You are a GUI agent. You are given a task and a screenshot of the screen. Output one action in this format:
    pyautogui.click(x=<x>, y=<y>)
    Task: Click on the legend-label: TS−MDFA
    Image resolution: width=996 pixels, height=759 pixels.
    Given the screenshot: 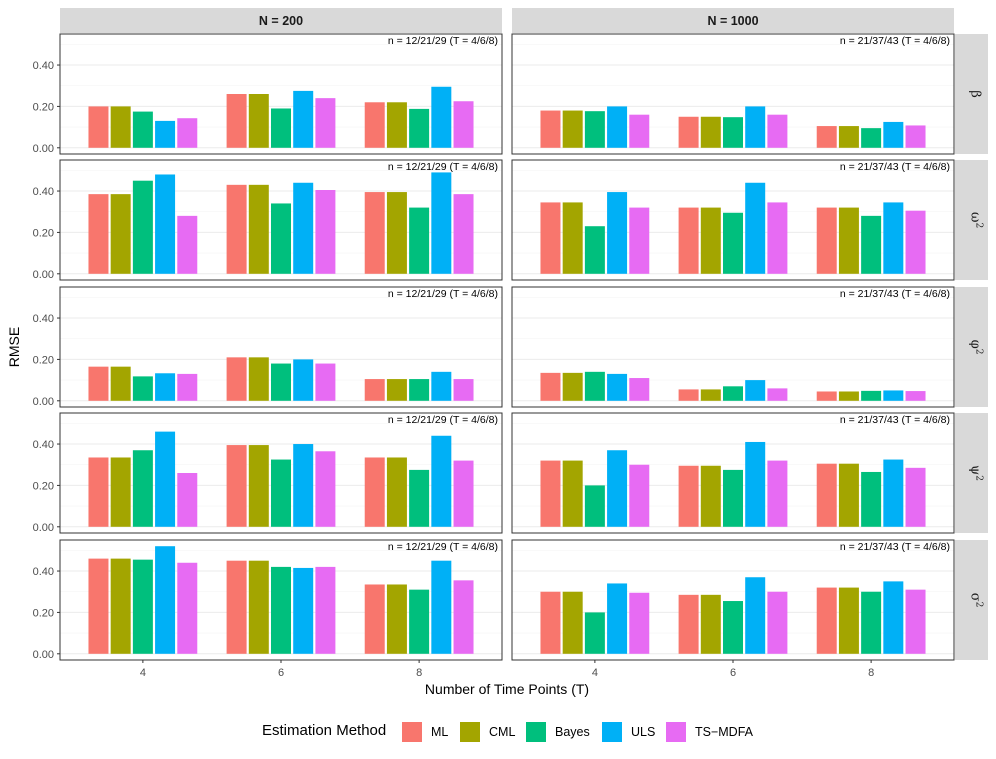 What is the action you would take?
    pyautogui.click(x=724, y=732)
    